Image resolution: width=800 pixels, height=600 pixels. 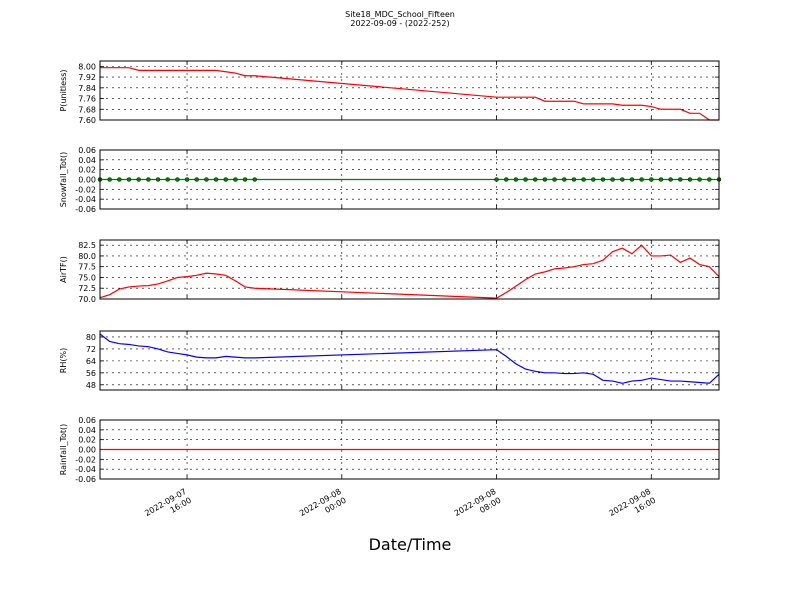 What do you see at coordinates (87, 88) in the screenshot?
I see `y-tick-label: 7.84` at bounding box center [87, 88].